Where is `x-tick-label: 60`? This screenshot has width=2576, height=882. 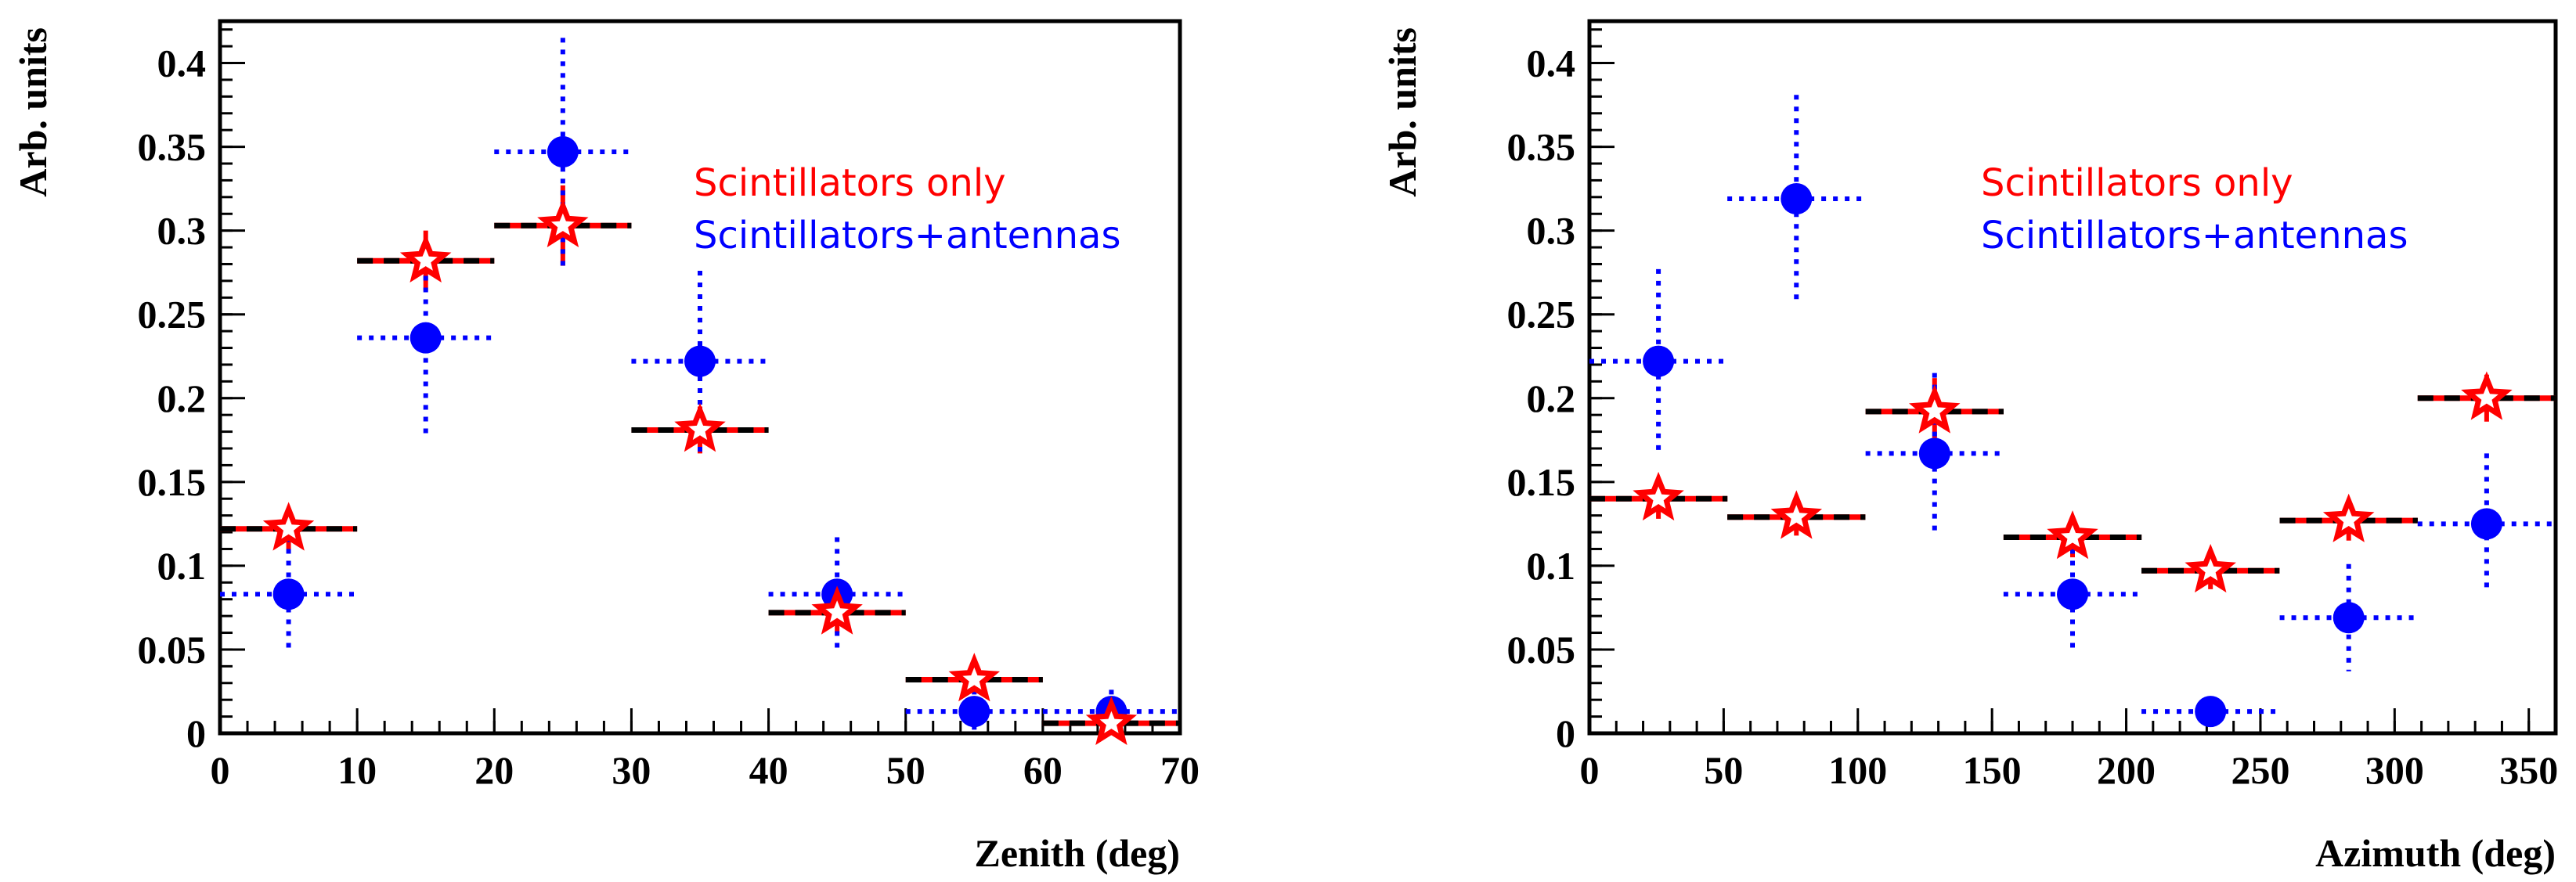 x-tick-label: 60 is located at coordinates (1043, 770).